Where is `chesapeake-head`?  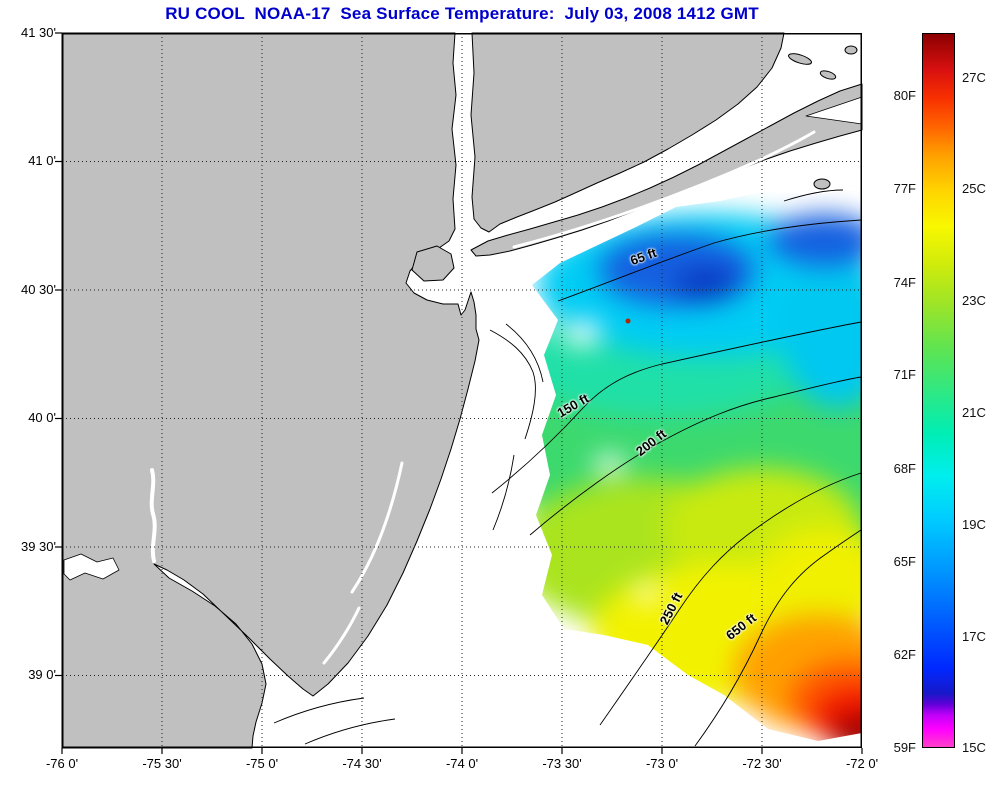 chesapeake-head is located at coordinates (91, 567).